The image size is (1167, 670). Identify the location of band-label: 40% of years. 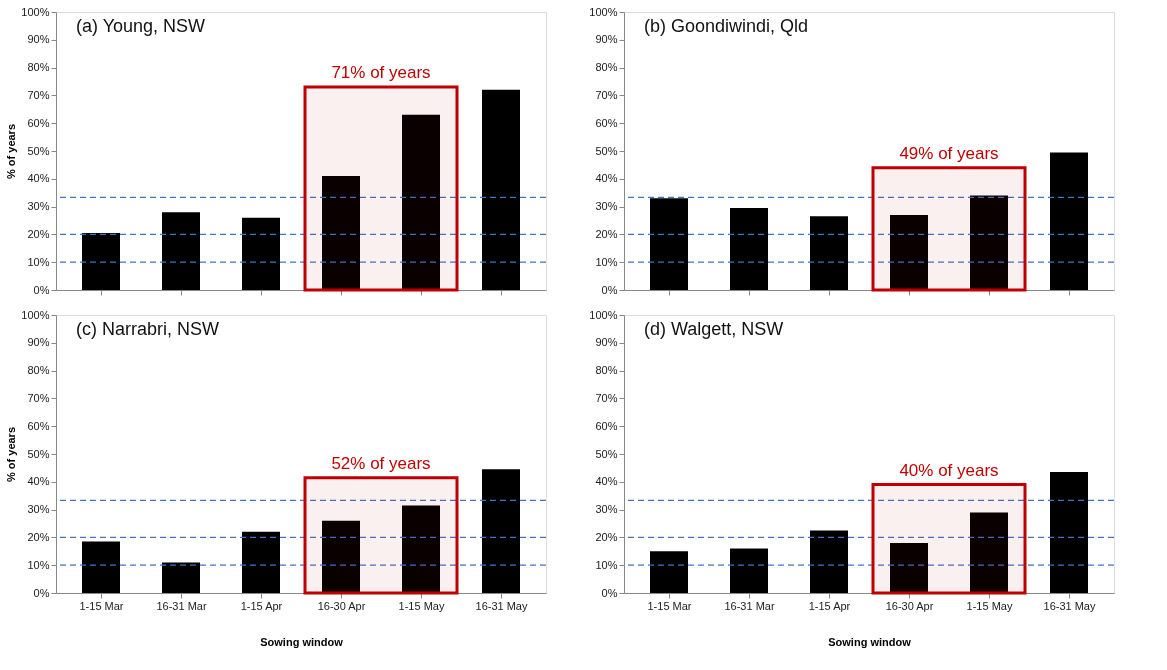
(949, 470).